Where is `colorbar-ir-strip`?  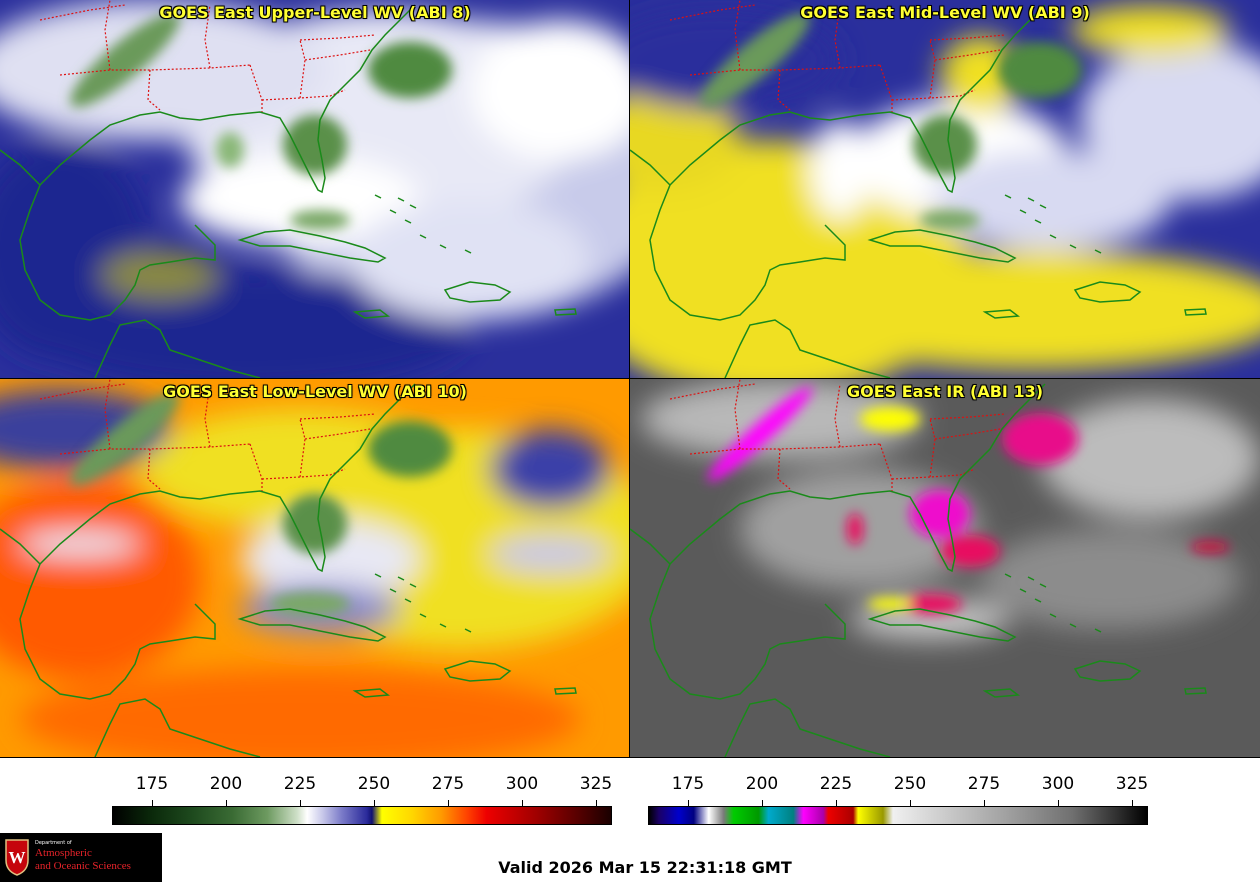
colorbar-ir-strip is located at coordinates (898, 815).